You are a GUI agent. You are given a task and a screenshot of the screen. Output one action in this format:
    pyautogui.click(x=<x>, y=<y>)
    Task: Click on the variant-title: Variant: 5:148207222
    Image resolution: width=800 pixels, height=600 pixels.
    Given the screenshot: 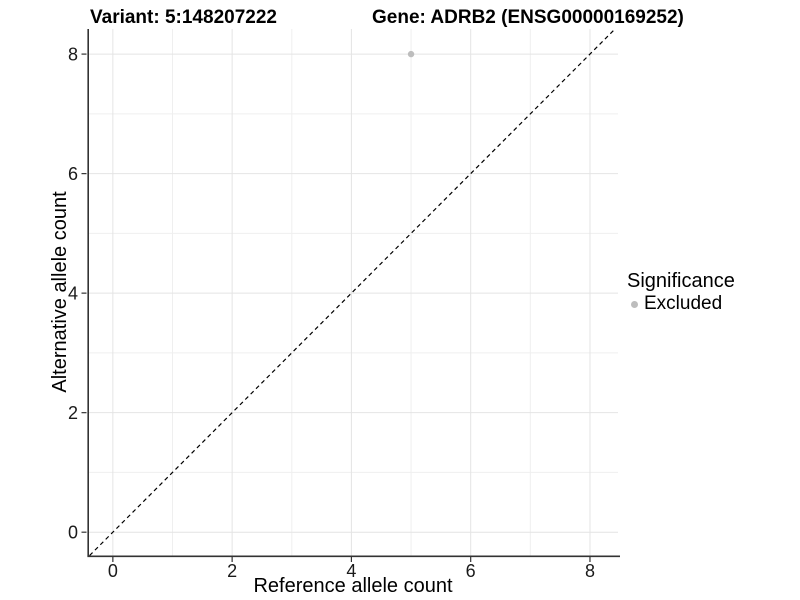 What is the action you would take?
    pyautogui.click(x=183, y=17)
    